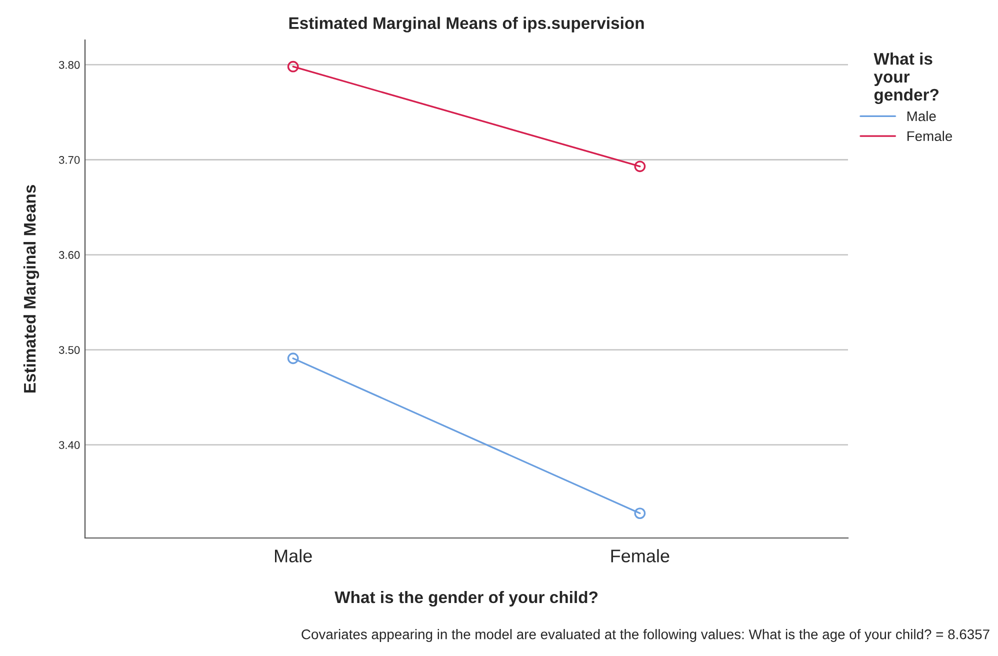 This screenshot has width=998, height=656. I want to click on y-tick-label: 3.50, so click(69, 350).